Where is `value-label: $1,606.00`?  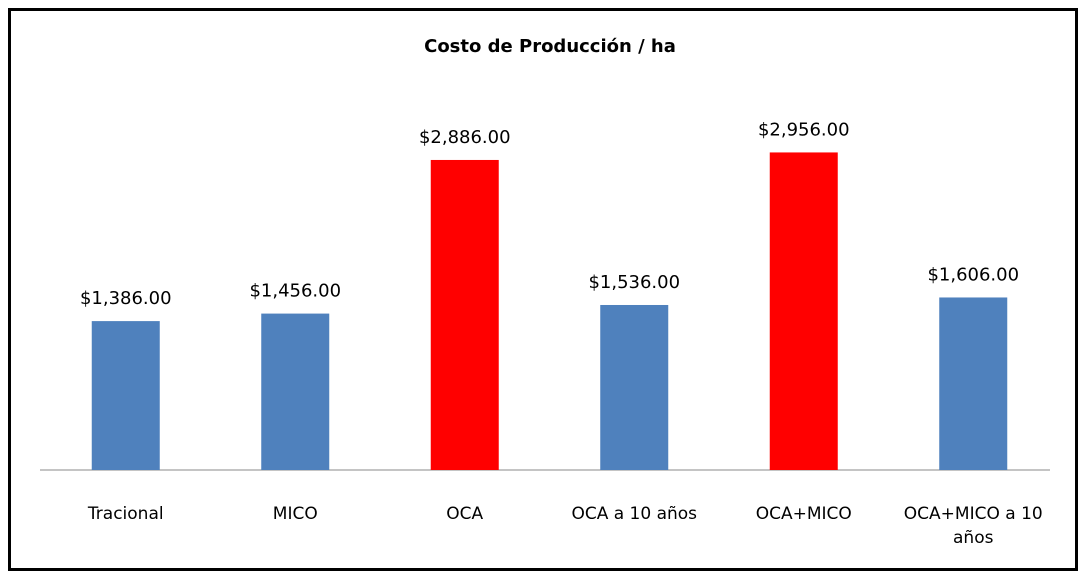
value-label: $1,606.00 is located at coordinates (973, 274).